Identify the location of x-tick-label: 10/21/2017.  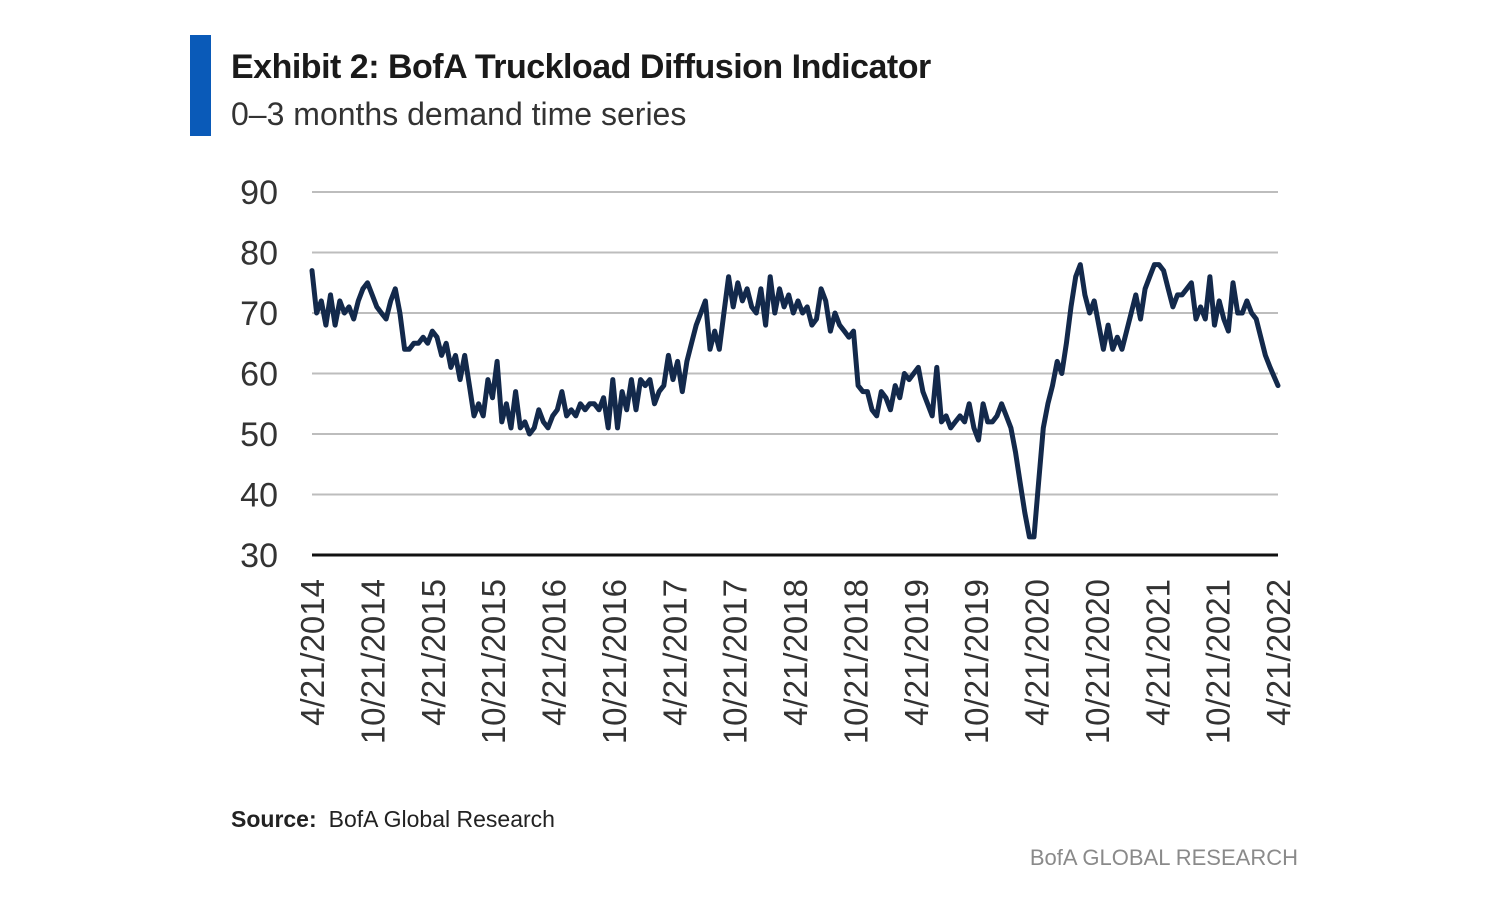
(735, 661).